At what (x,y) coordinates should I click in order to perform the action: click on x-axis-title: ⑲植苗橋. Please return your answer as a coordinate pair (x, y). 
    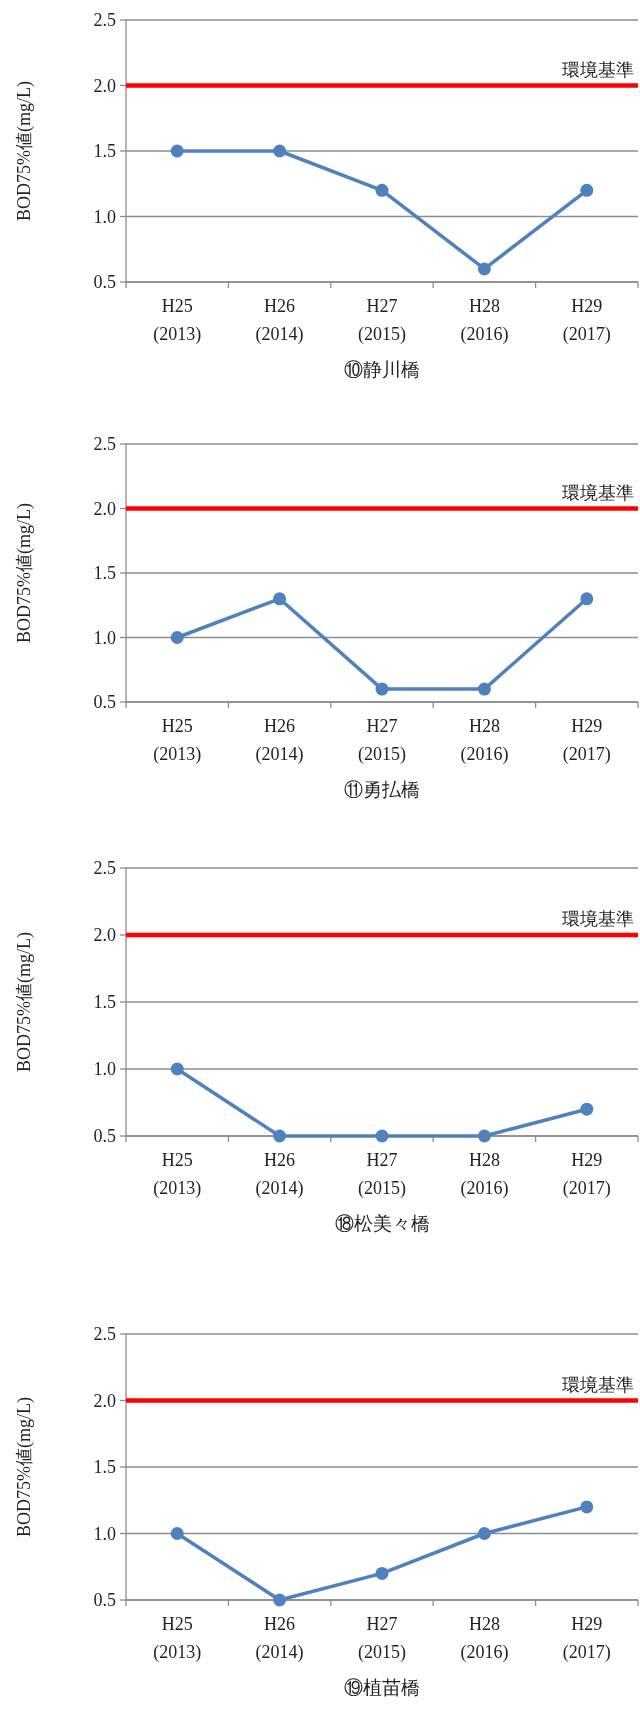
    Looking at the image, I should click on (382, 1687).